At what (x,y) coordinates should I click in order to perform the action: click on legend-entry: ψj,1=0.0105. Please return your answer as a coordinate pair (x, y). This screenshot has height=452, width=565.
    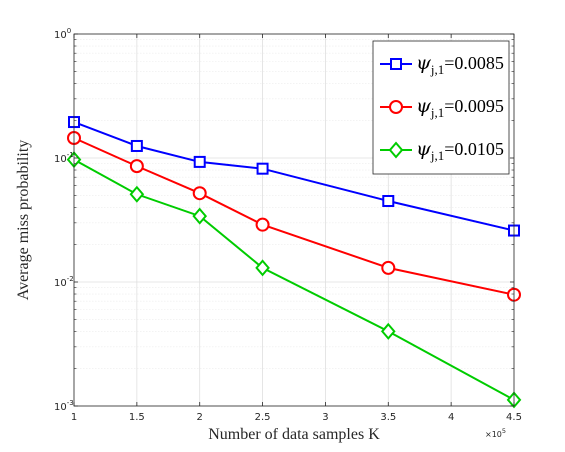
    Looking at the image, I should click on (442, 150).